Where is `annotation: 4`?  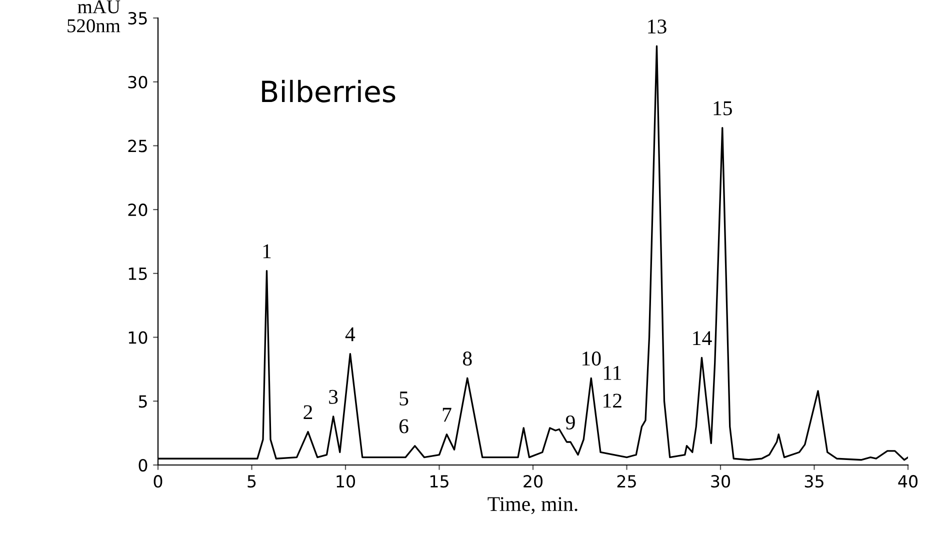
annotation: 4 is located at coordinates (350, 334).